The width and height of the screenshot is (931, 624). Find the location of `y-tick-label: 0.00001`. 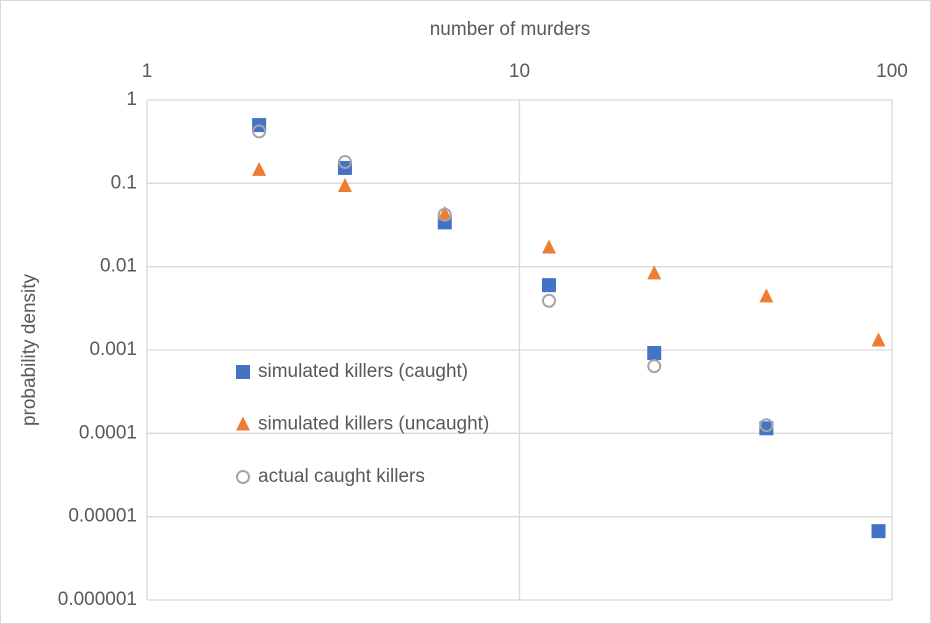

y-tick-label: 0.00001 is located at coordinates (102, 516).